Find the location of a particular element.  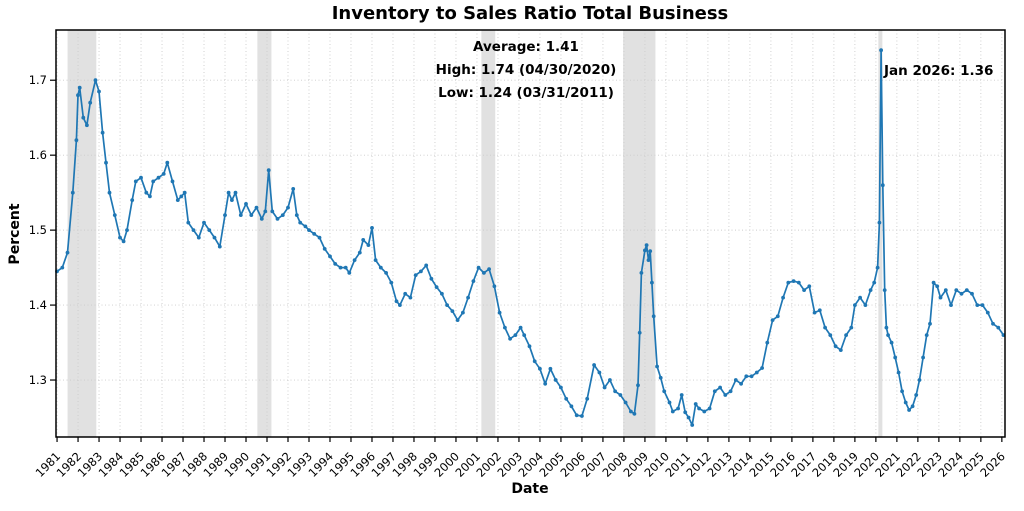

y-tick-label: 1.6 is located at coordinates (38, 155).